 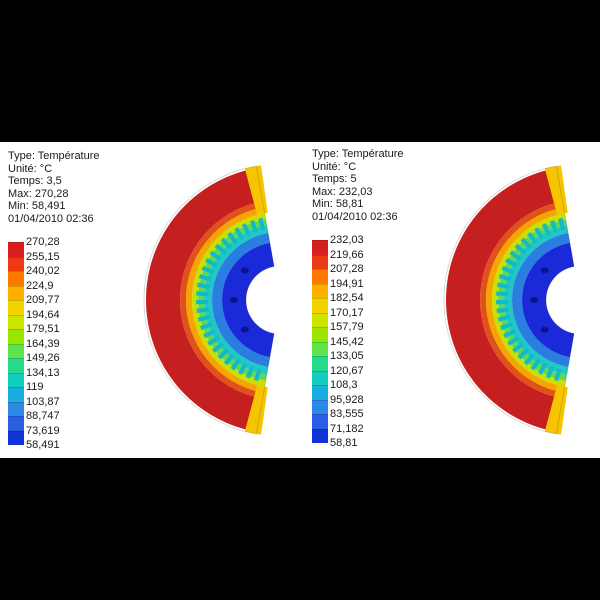 I want to click on legend-value: 133,05, so click(x=347, y=356).